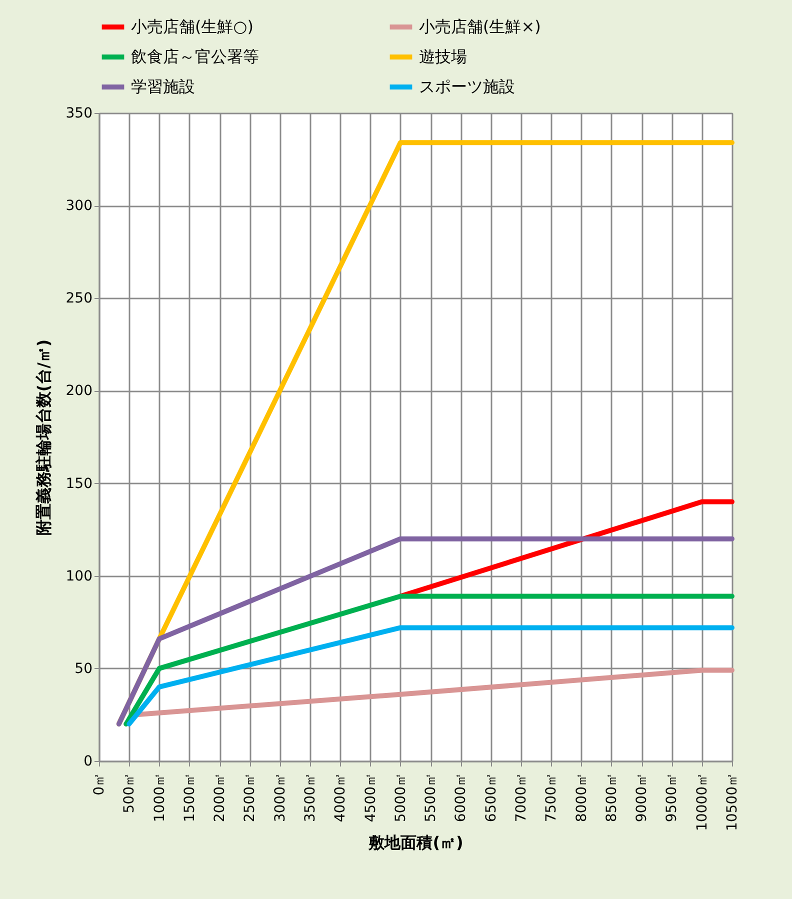  What do you see at coordinates (552, 797) in the screenshot?
I see `x-tick-label: 7500㎡` at bounding box center [552, 797].